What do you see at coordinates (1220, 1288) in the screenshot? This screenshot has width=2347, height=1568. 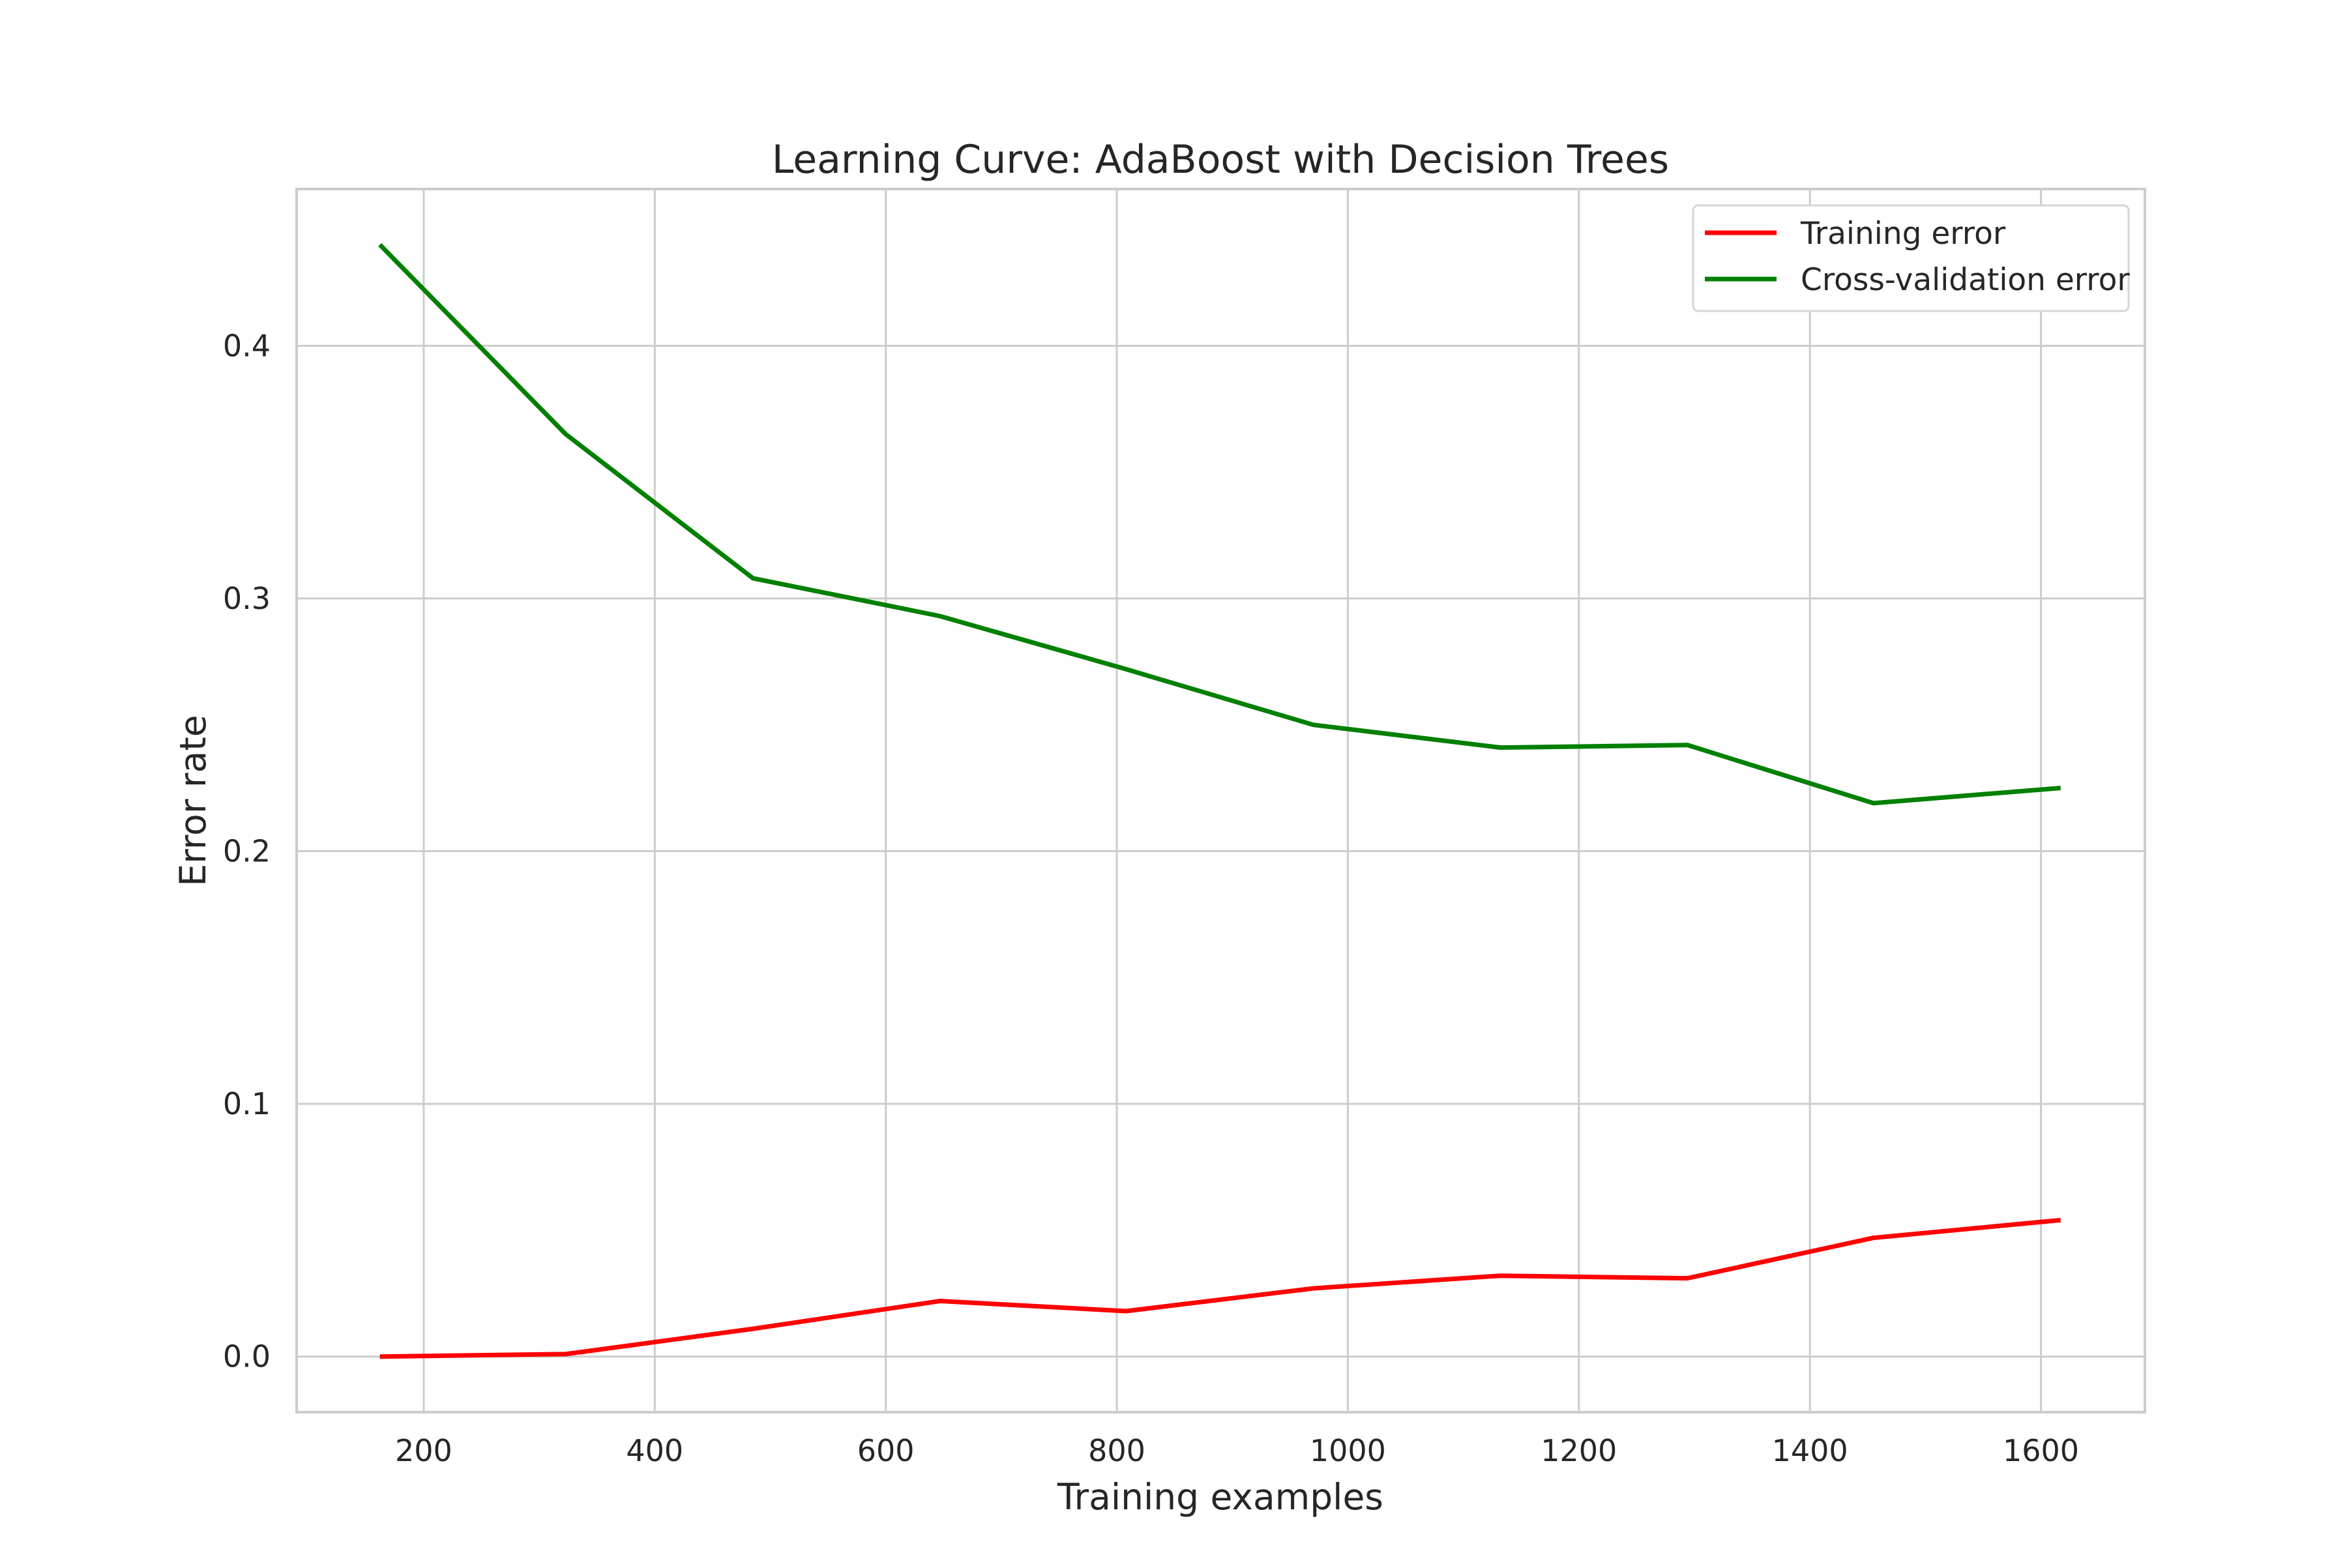 I see `series-line-training-error` at bounding box center [1220, 1288].